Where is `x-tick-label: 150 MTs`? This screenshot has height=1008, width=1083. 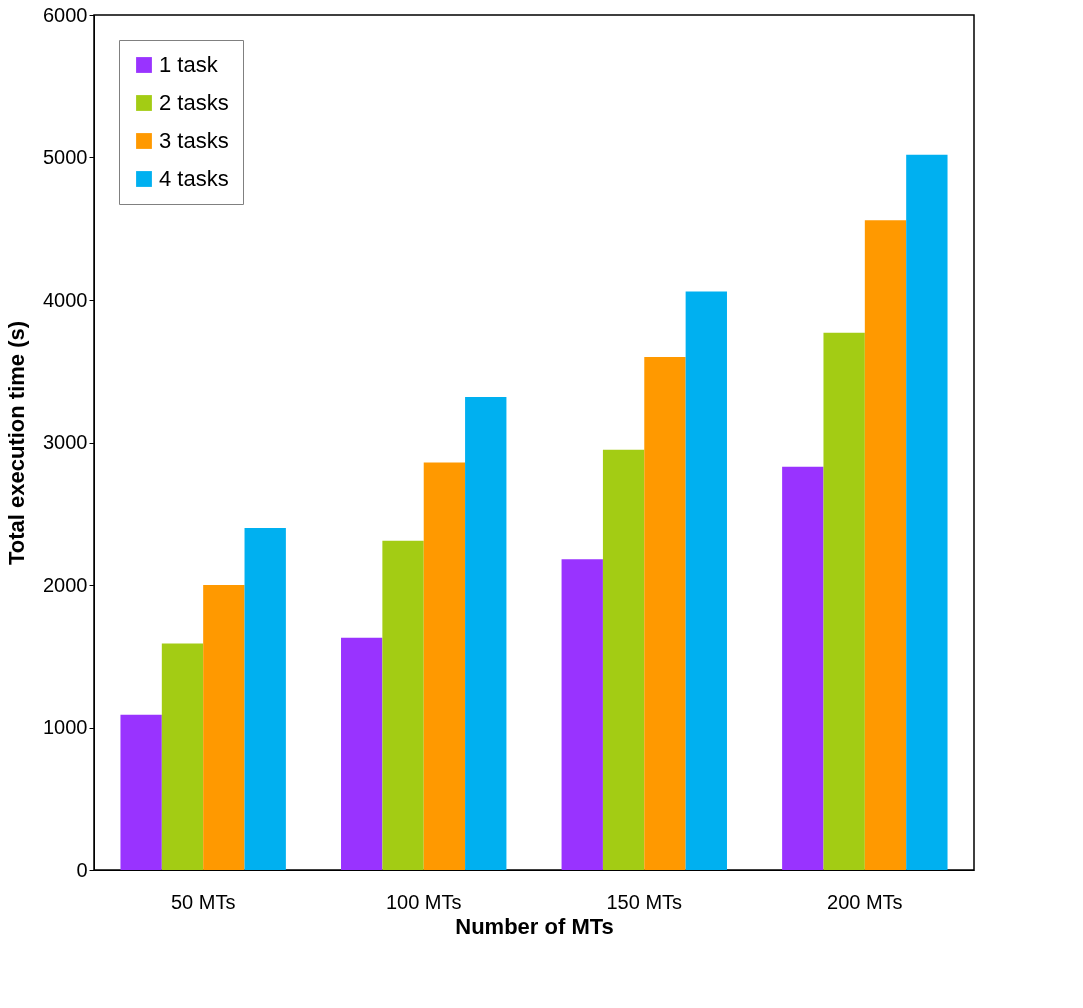 x-tick-label: 150 MTs is located at coordinates (644, 901).